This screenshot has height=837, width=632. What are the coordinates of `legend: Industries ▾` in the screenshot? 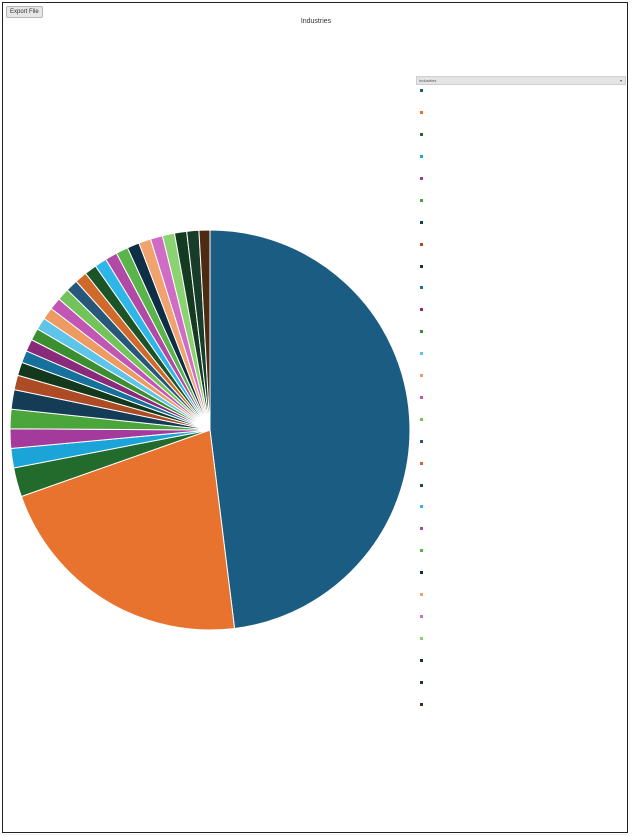 It's located at (521, 80).